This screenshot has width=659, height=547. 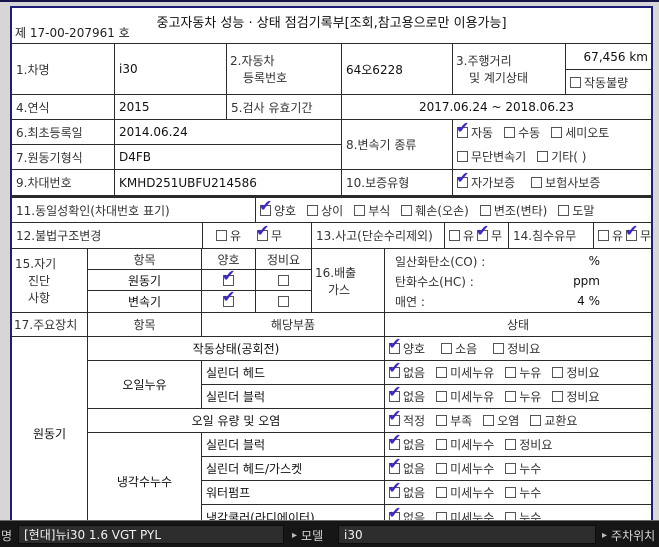 I want to click on parking-location-label: ▸ 주차위치, so click(x=629, y=536).